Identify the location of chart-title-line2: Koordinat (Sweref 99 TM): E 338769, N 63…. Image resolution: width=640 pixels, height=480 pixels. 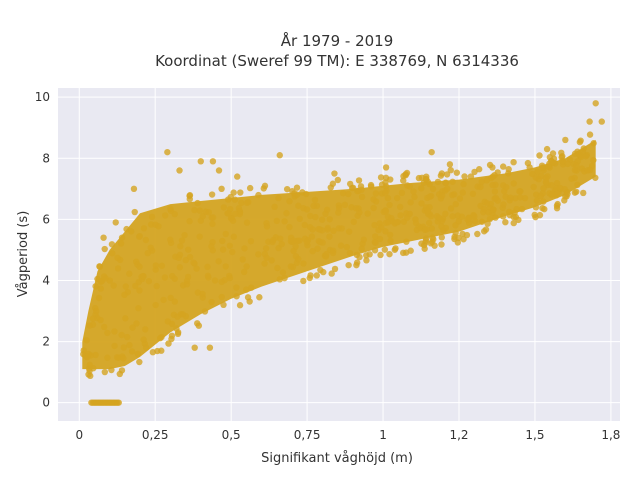
(337, 61).